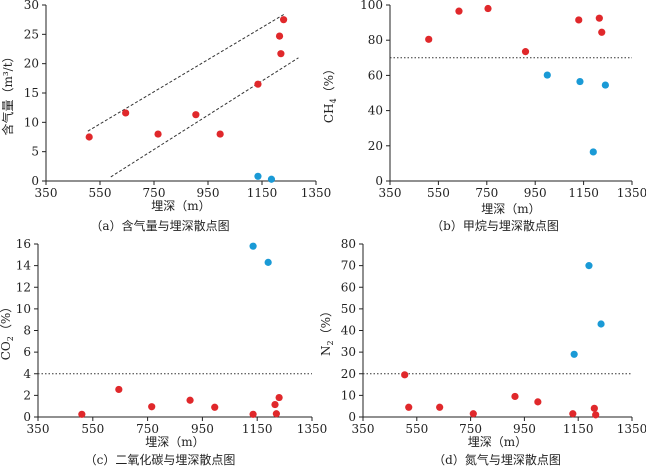 This screenshot has height=468, width=646. What do you see at coordinates (23, 244) in the screenshot?
I see `y-tick-label: 16` at bounding box center [23, 244].